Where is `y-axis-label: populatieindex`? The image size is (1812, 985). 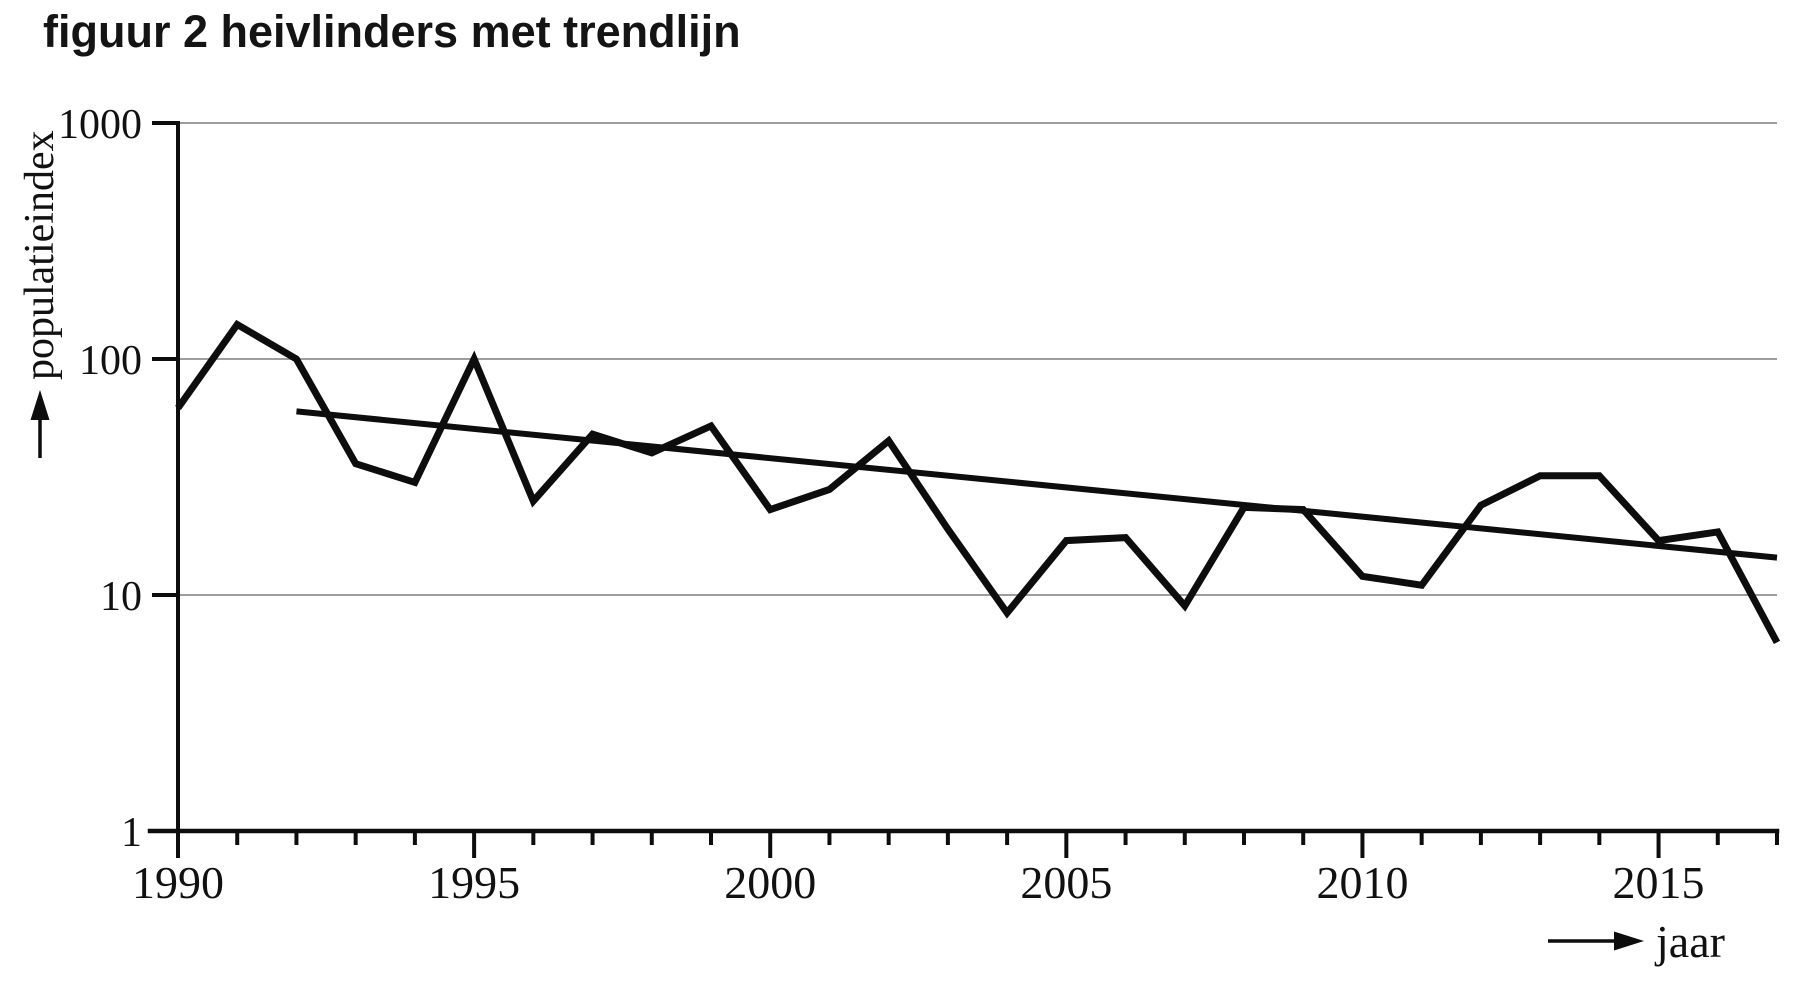 y-axis-label: populatieindex is located at coordinates (40, 255).